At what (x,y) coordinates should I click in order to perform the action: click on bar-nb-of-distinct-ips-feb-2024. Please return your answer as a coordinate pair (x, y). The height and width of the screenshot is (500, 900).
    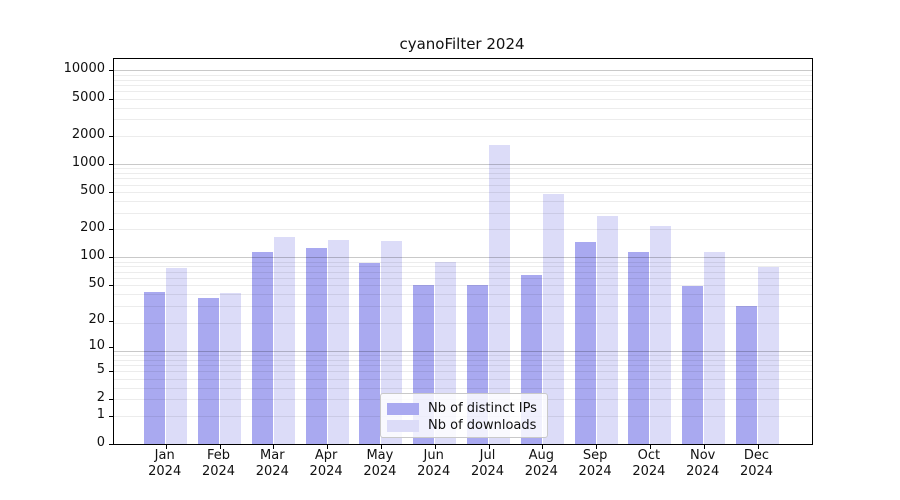
    Looking at the image, I should click on (208, 370).